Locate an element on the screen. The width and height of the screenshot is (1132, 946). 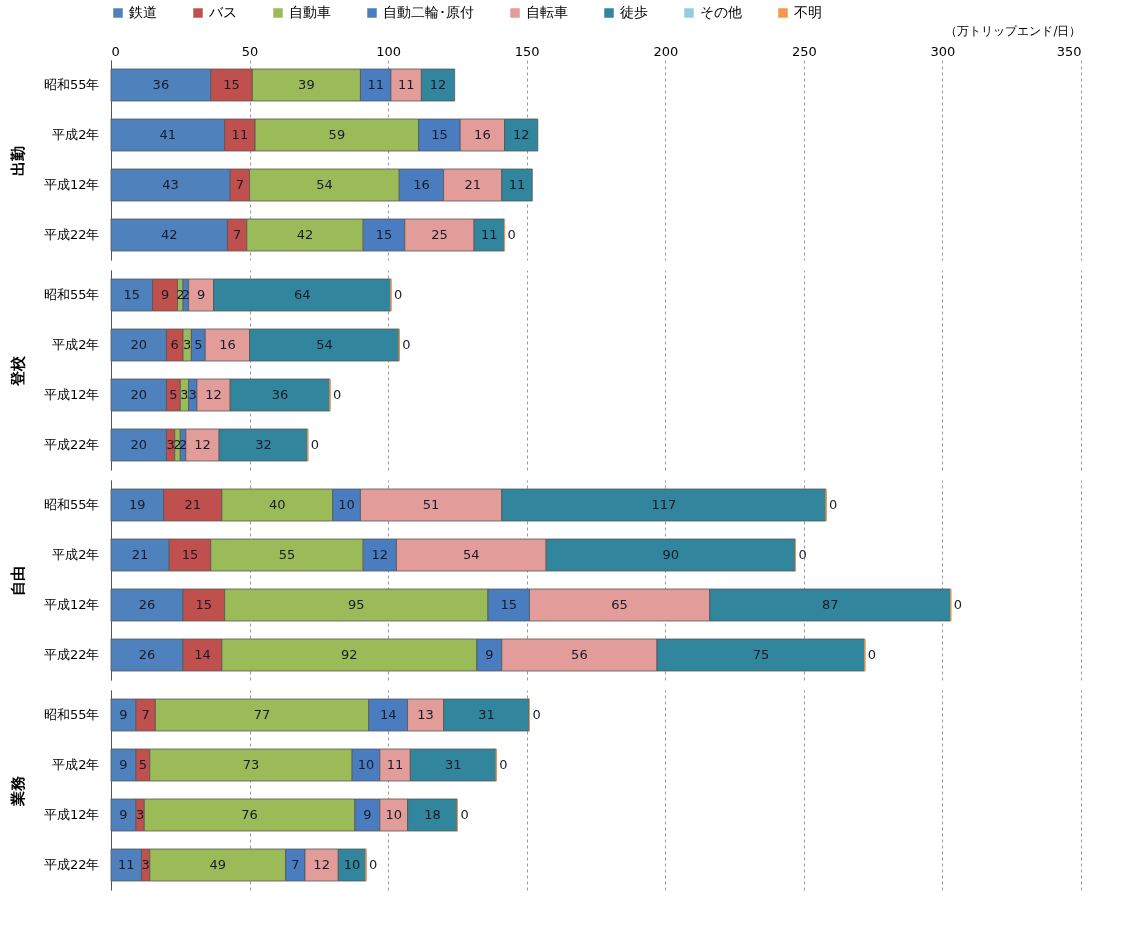
x-tick-label: 300 is located at coordinates (943, 51).